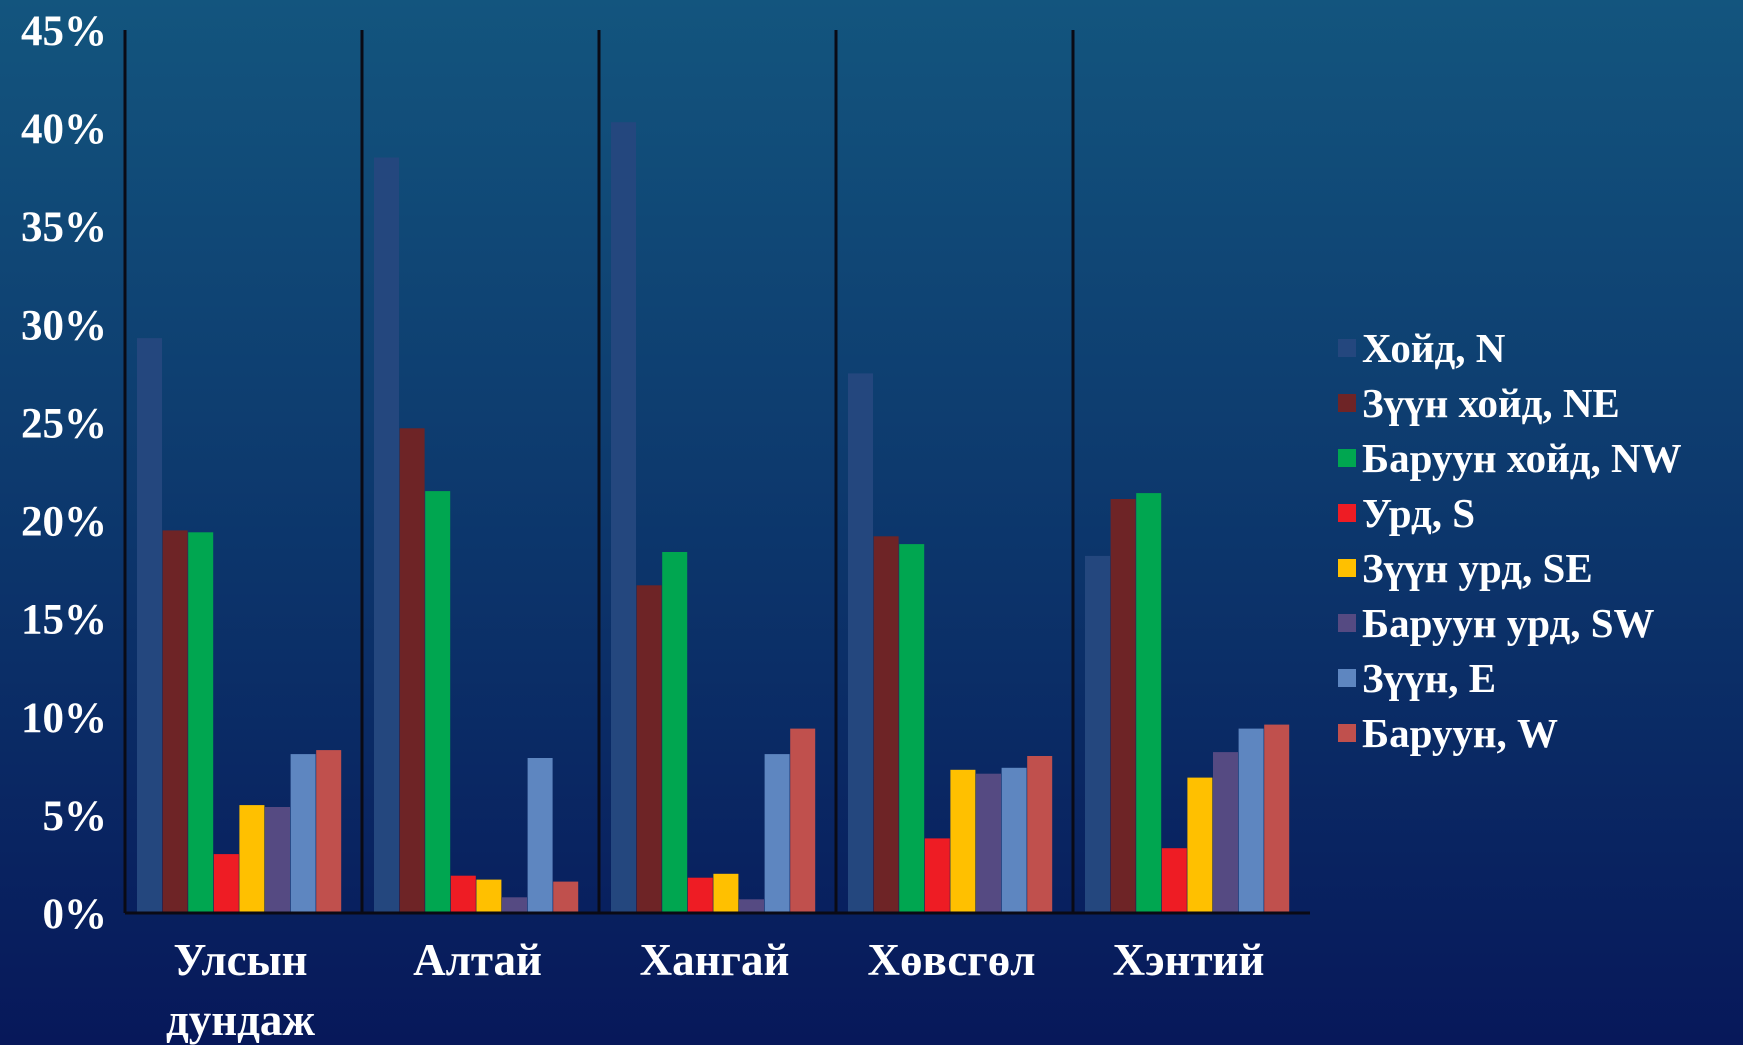 This screenshot has height=1045, width=1743. Describe the element at coordinates (75, 816) in the screenshot. I see `y-tick-label: 5%` at that location.